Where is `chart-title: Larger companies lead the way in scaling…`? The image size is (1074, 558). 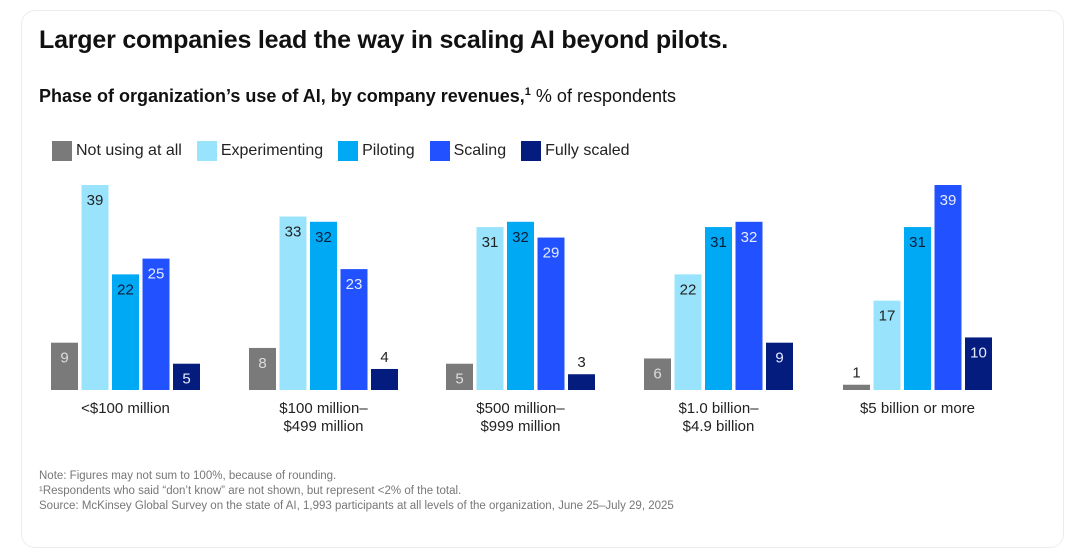 chart-title: Larger companies lead the way in scaling… is located at coordinates (384, 40).